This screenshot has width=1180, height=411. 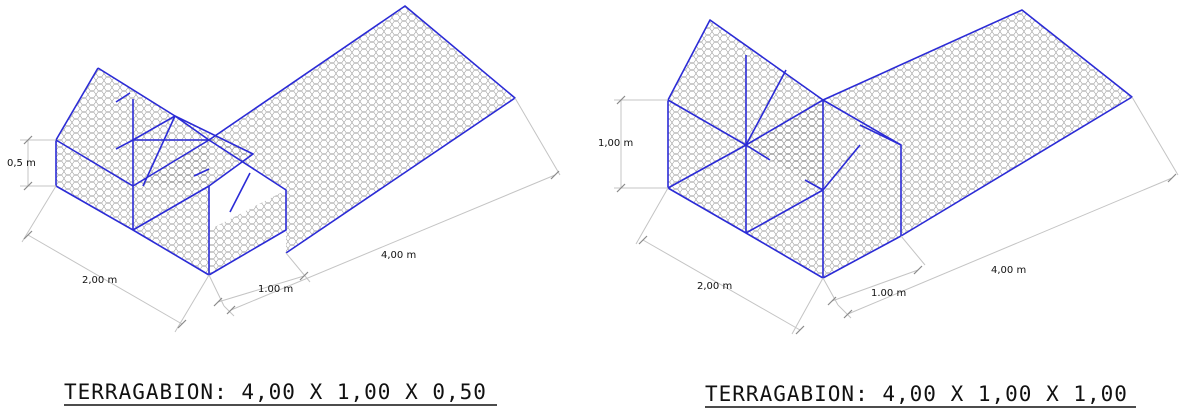 I want to click on dim-height-label: 0,5 m, so click(x=21, y=163).